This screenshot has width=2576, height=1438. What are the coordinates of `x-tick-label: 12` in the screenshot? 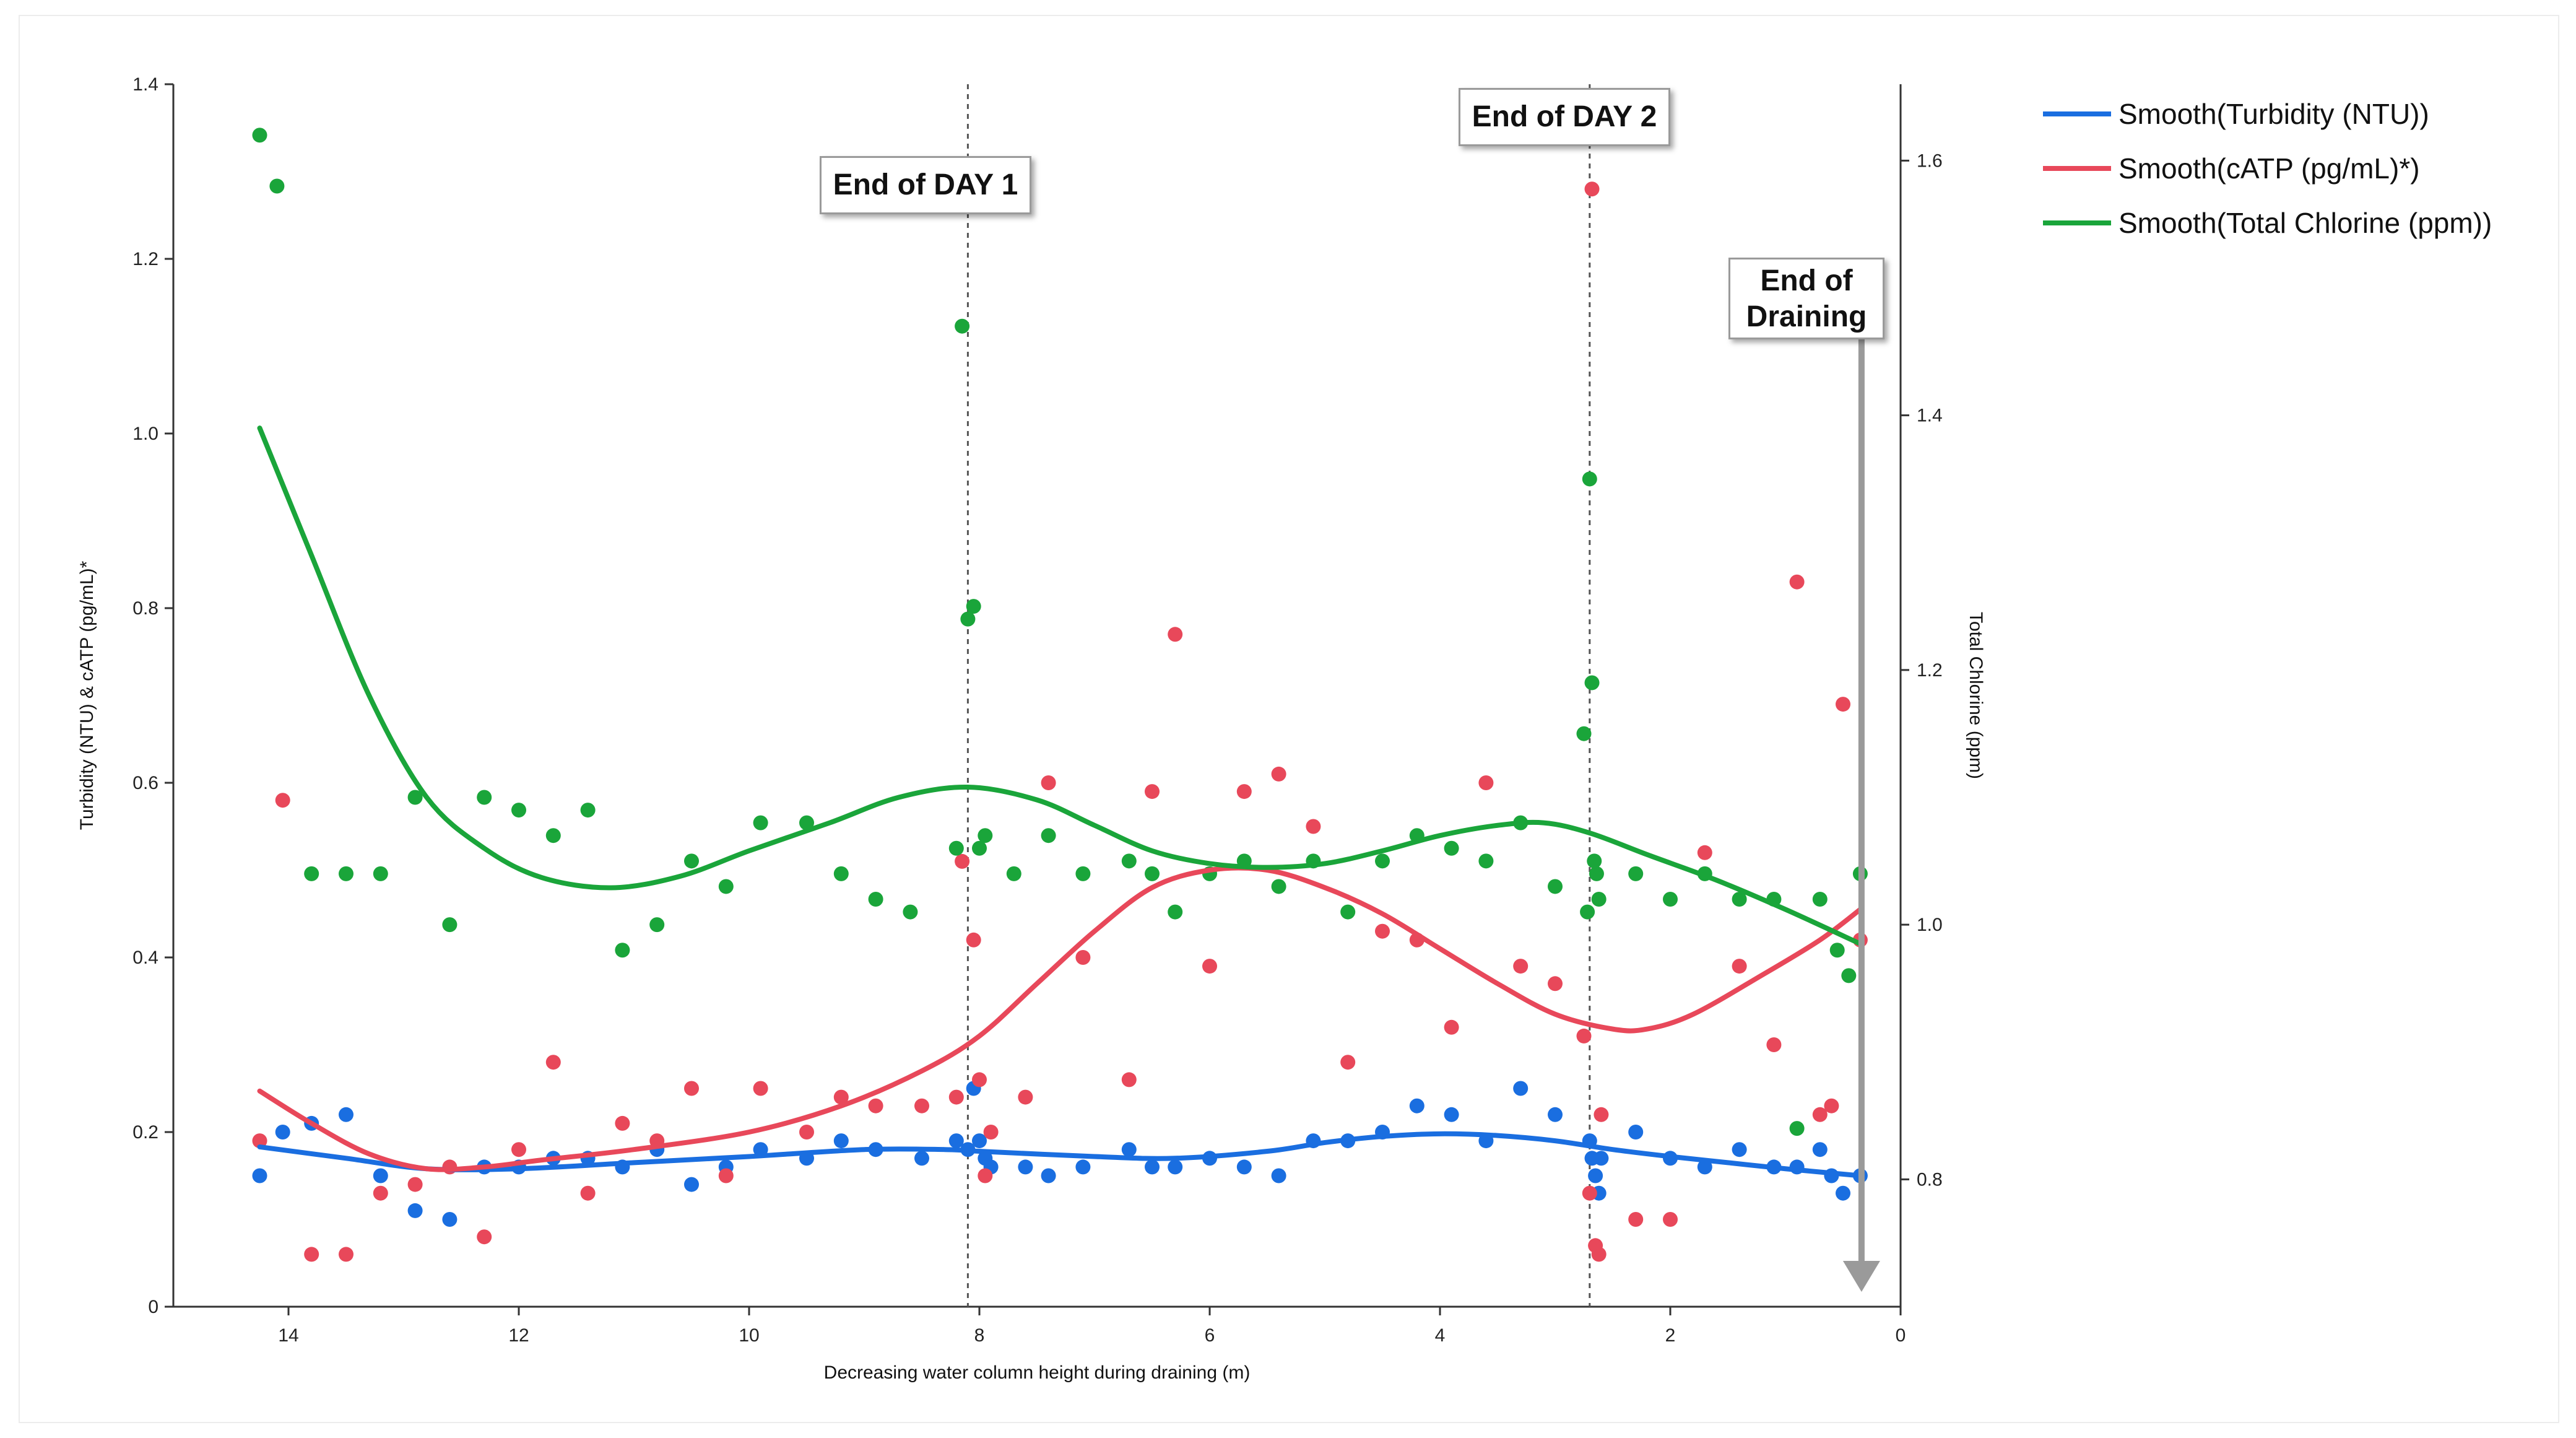 It's located at (518, 1335).